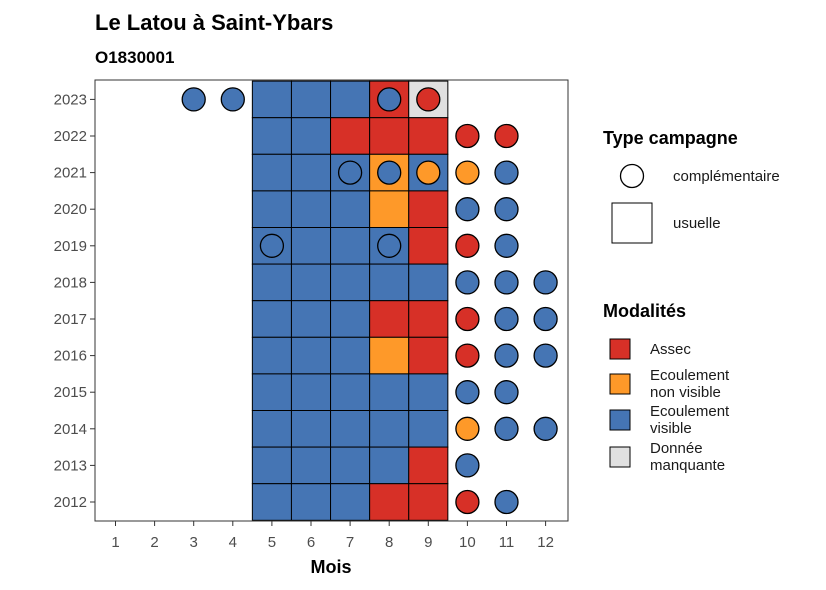 The image size is (826, 590). Describe the element at coordinates (134, 57) in the screenshot. I see `chart-subtitle: O1830001` at that location.